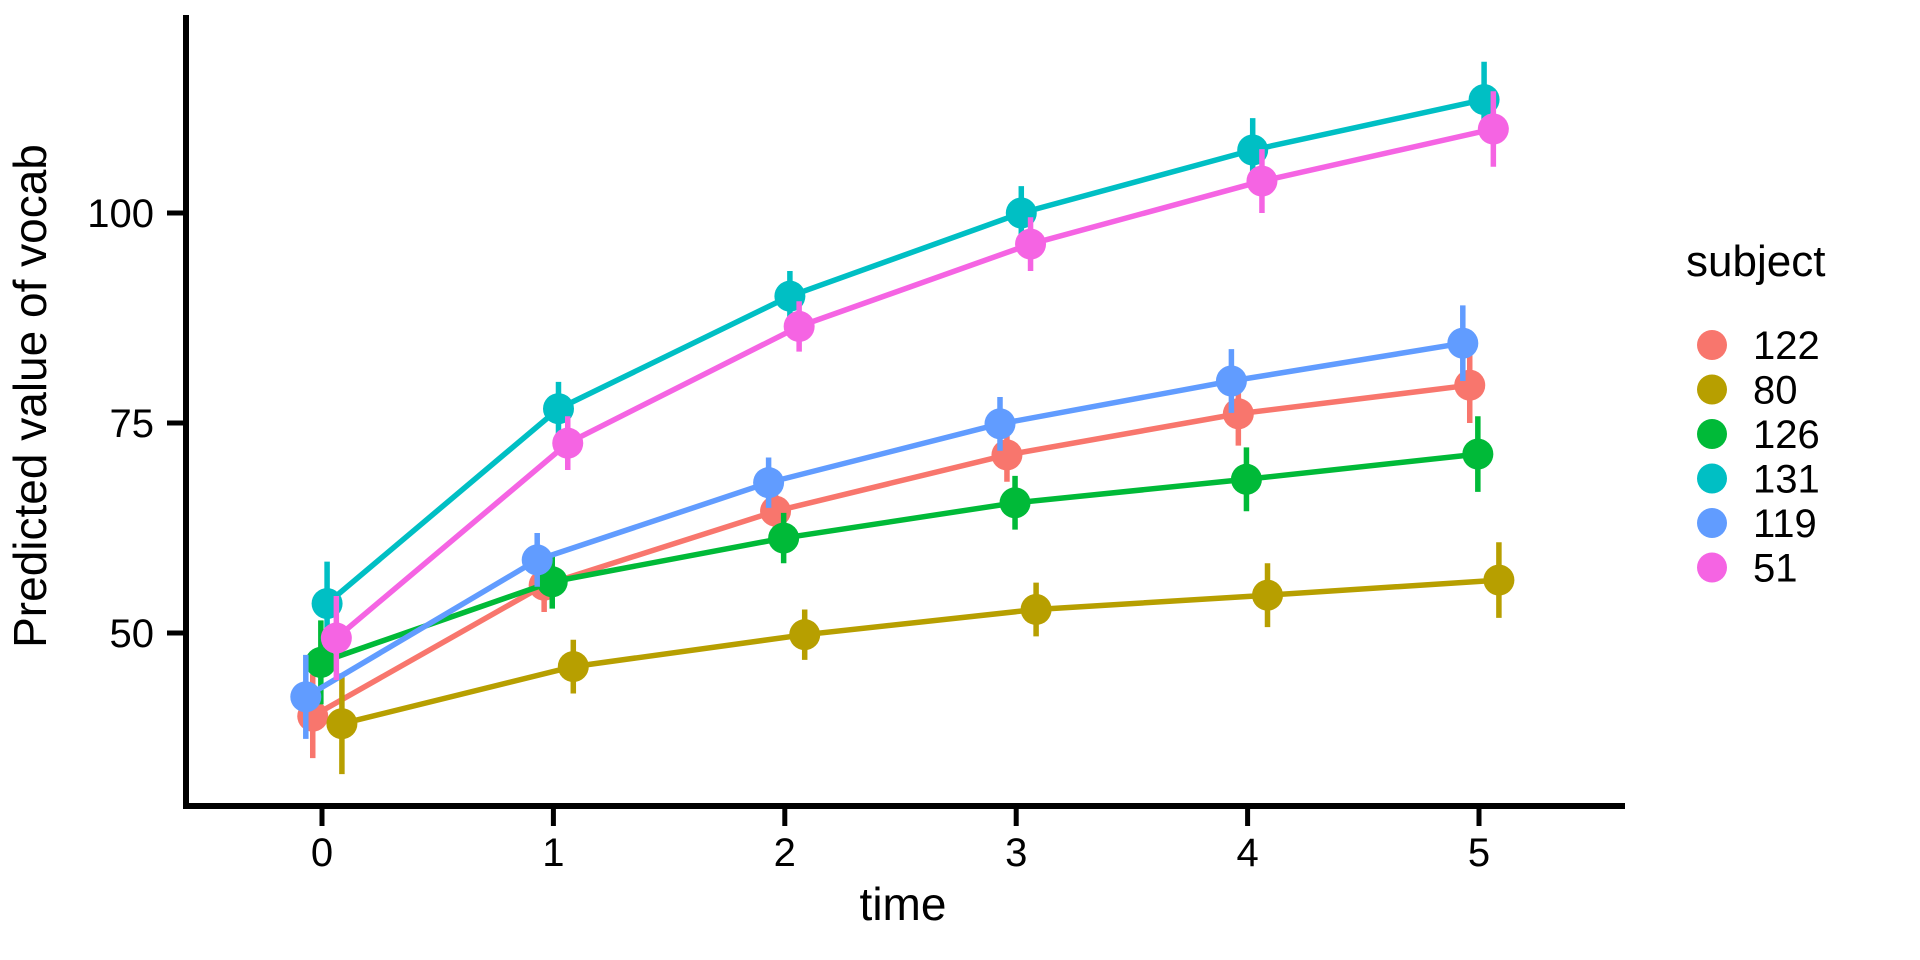  What do you see at coordinates (120, 214) in the screenshot?
I see `y-tick-label: 100` at bounding box center [120, 214].